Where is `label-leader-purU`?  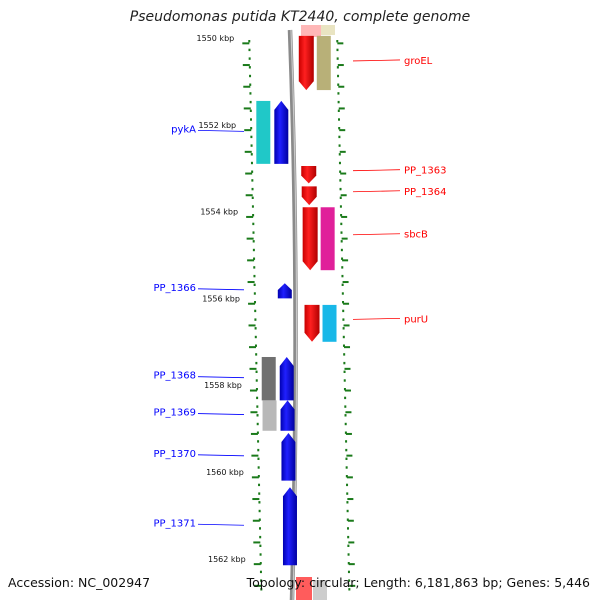 label-leader-purU is located at coordinates (376, 318).